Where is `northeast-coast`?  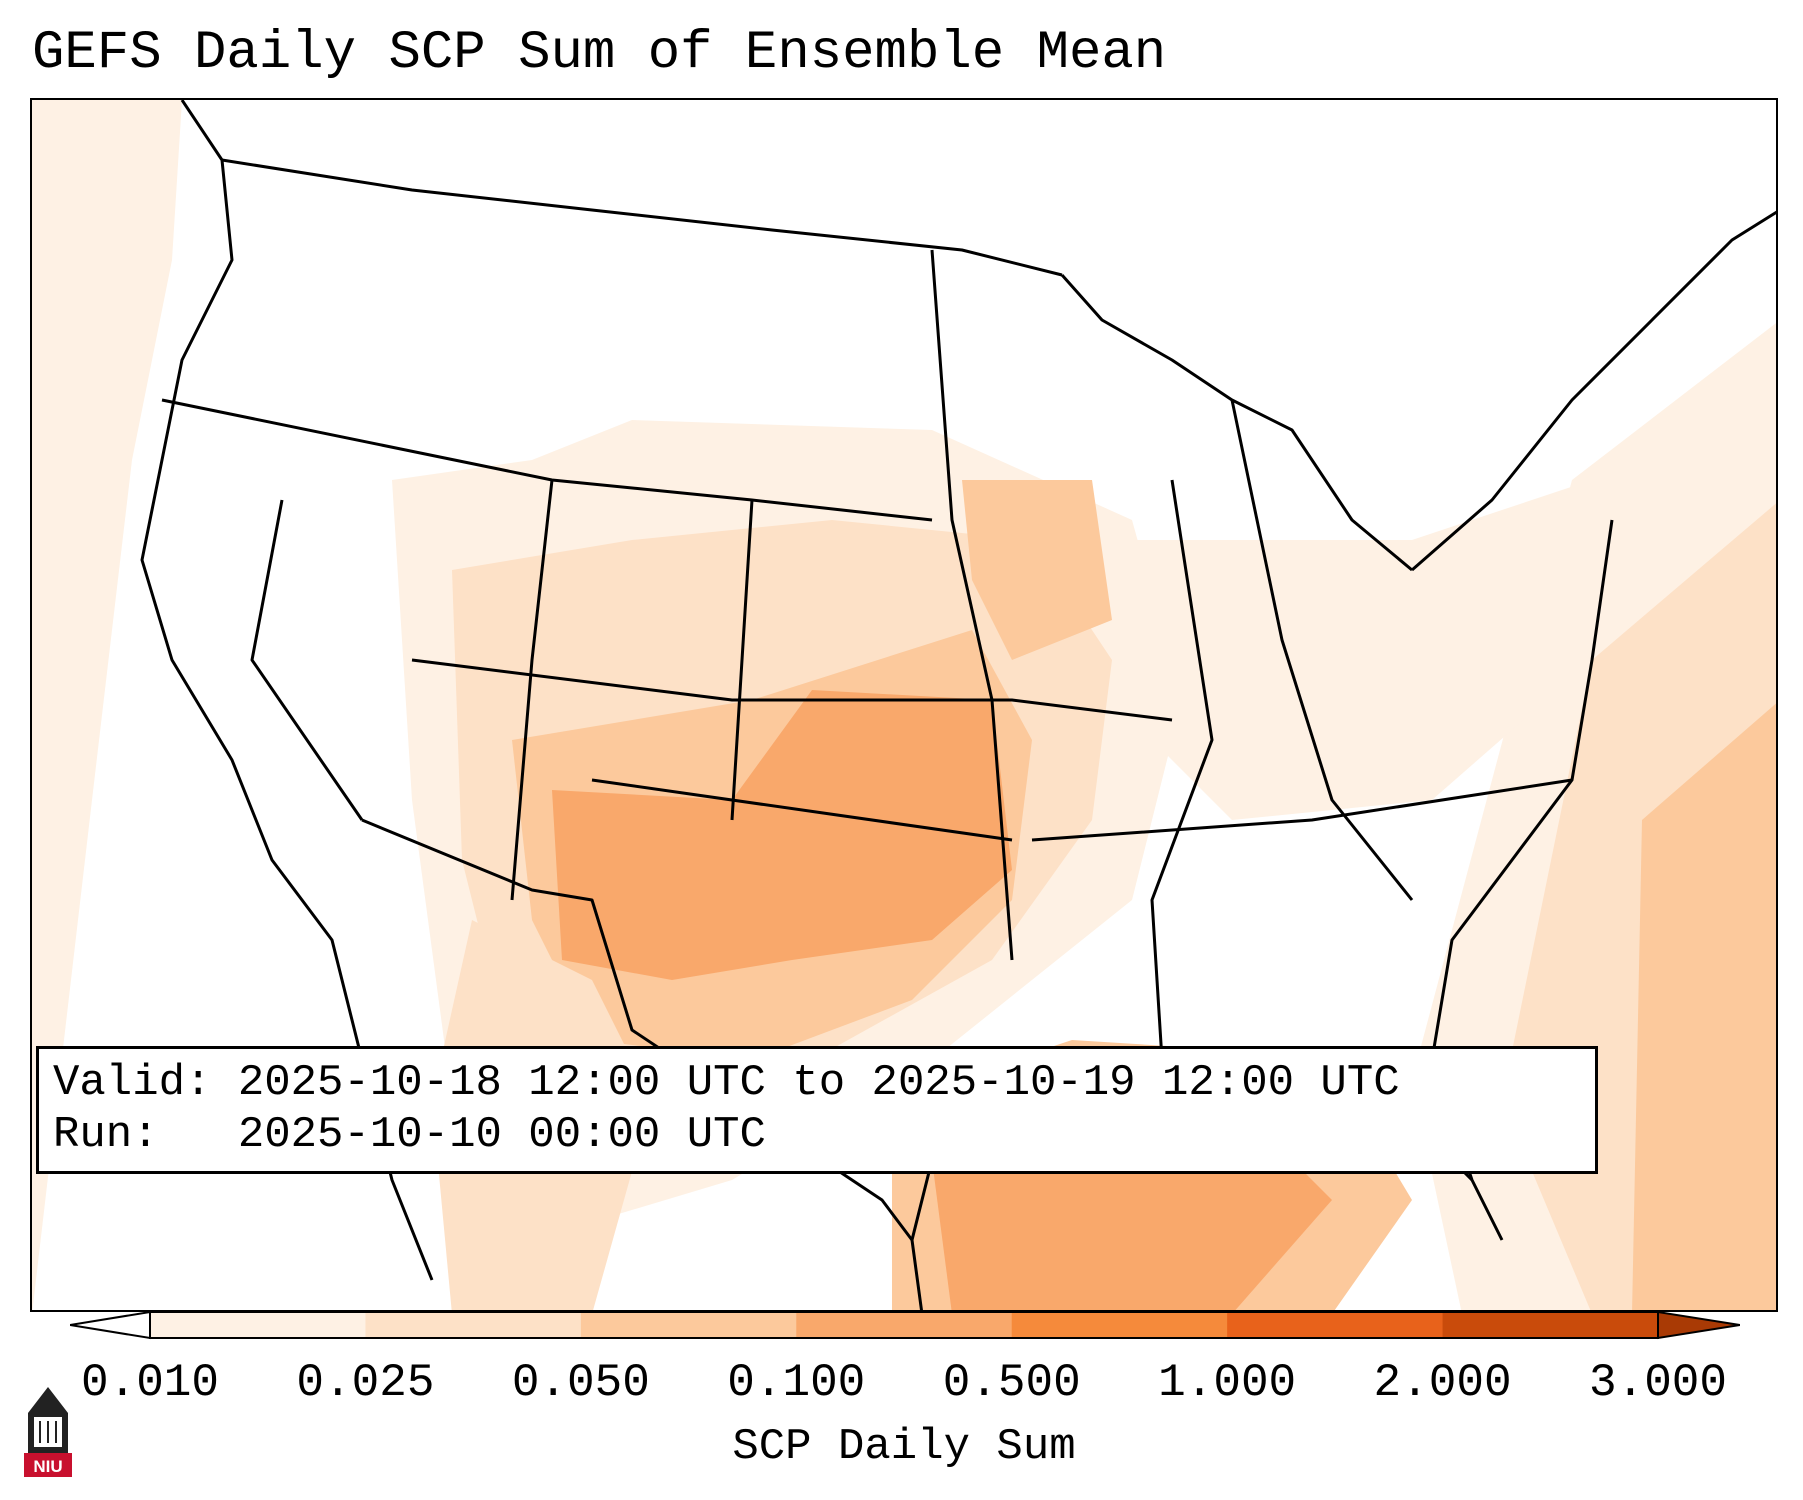
northeast-coast is located at coordinates (1593, 391).